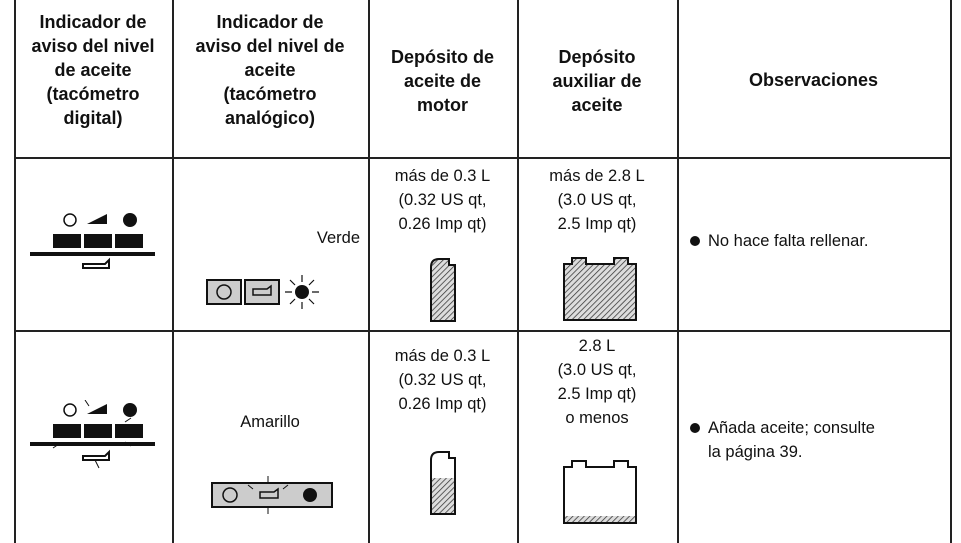 The width and height of the screenshot is (961, 543). What do you see at coordinates (442, 81) in the screenshot?
I see `header-cell: Depósito de aceite de motor` at bounding box center [442, 81].